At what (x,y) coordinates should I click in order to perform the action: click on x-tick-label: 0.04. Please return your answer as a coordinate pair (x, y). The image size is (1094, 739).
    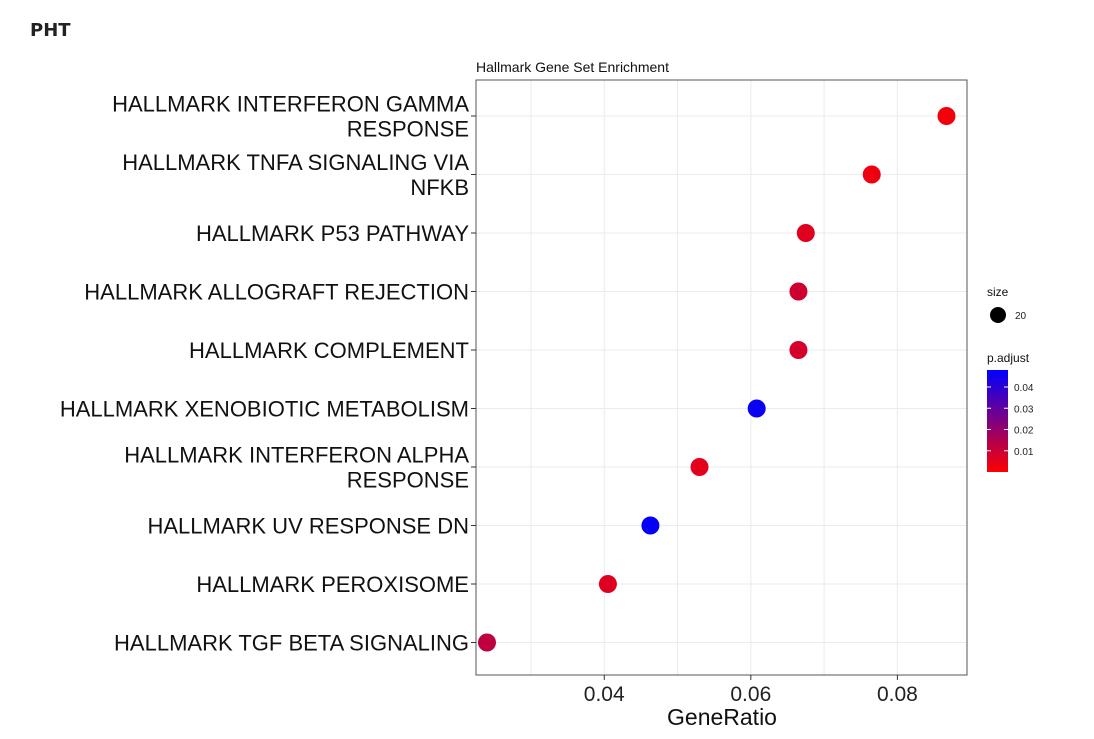
    Looking at the image, I should click on (604, 694).